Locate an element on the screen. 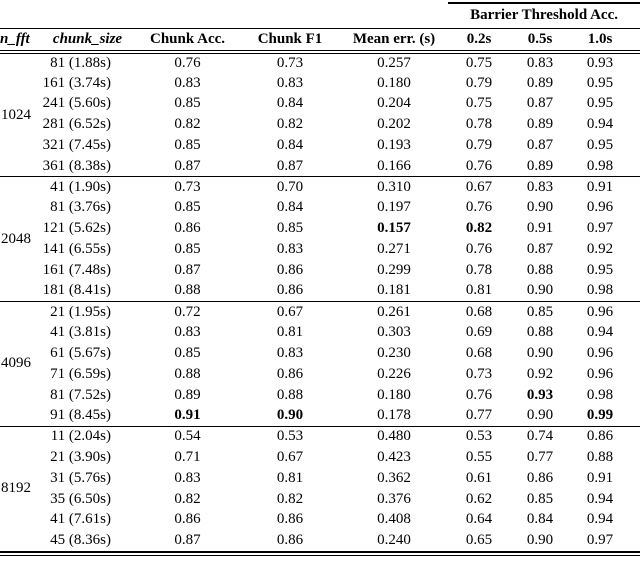 The image size is (640, 568). mean-err-cell: 0.480 is located at coordinates (394, 436).